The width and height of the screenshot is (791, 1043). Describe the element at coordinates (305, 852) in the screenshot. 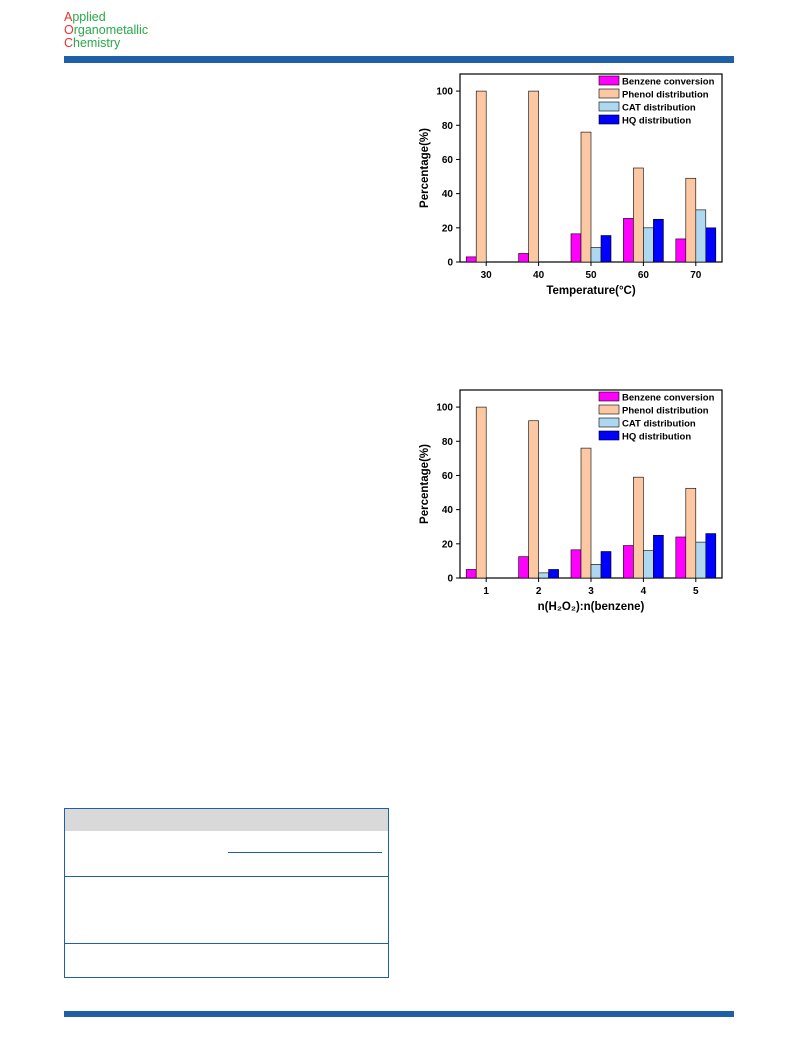

I see `table-spanner-rule` at that location.